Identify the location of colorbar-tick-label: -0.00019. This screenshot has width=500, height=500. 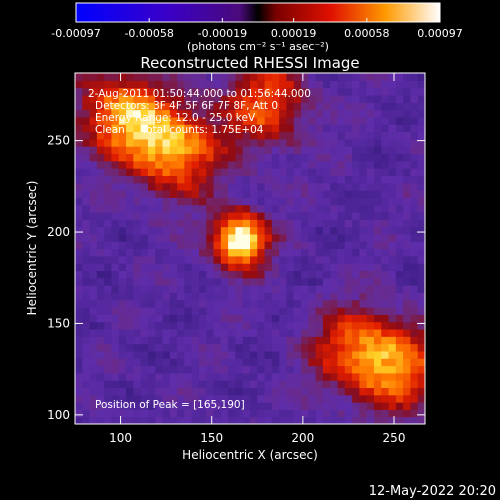
(222, 33).